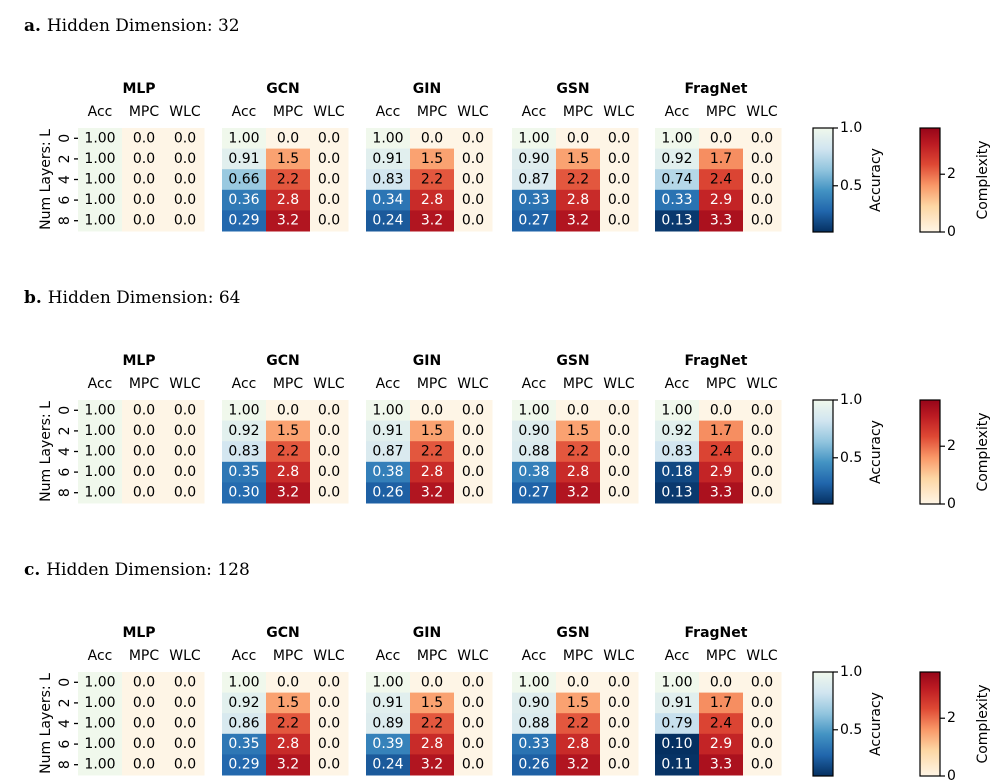  What do you see at coordinates (35, 570) in the screenshot?
I see `panel-letter: c.` at bounding box center [35, 570].